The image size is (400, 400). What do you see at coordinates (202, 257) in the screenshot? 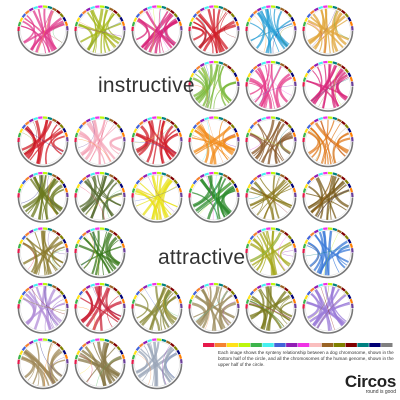
I see `word-attractive: attractive` at bounding box center [202, 257].